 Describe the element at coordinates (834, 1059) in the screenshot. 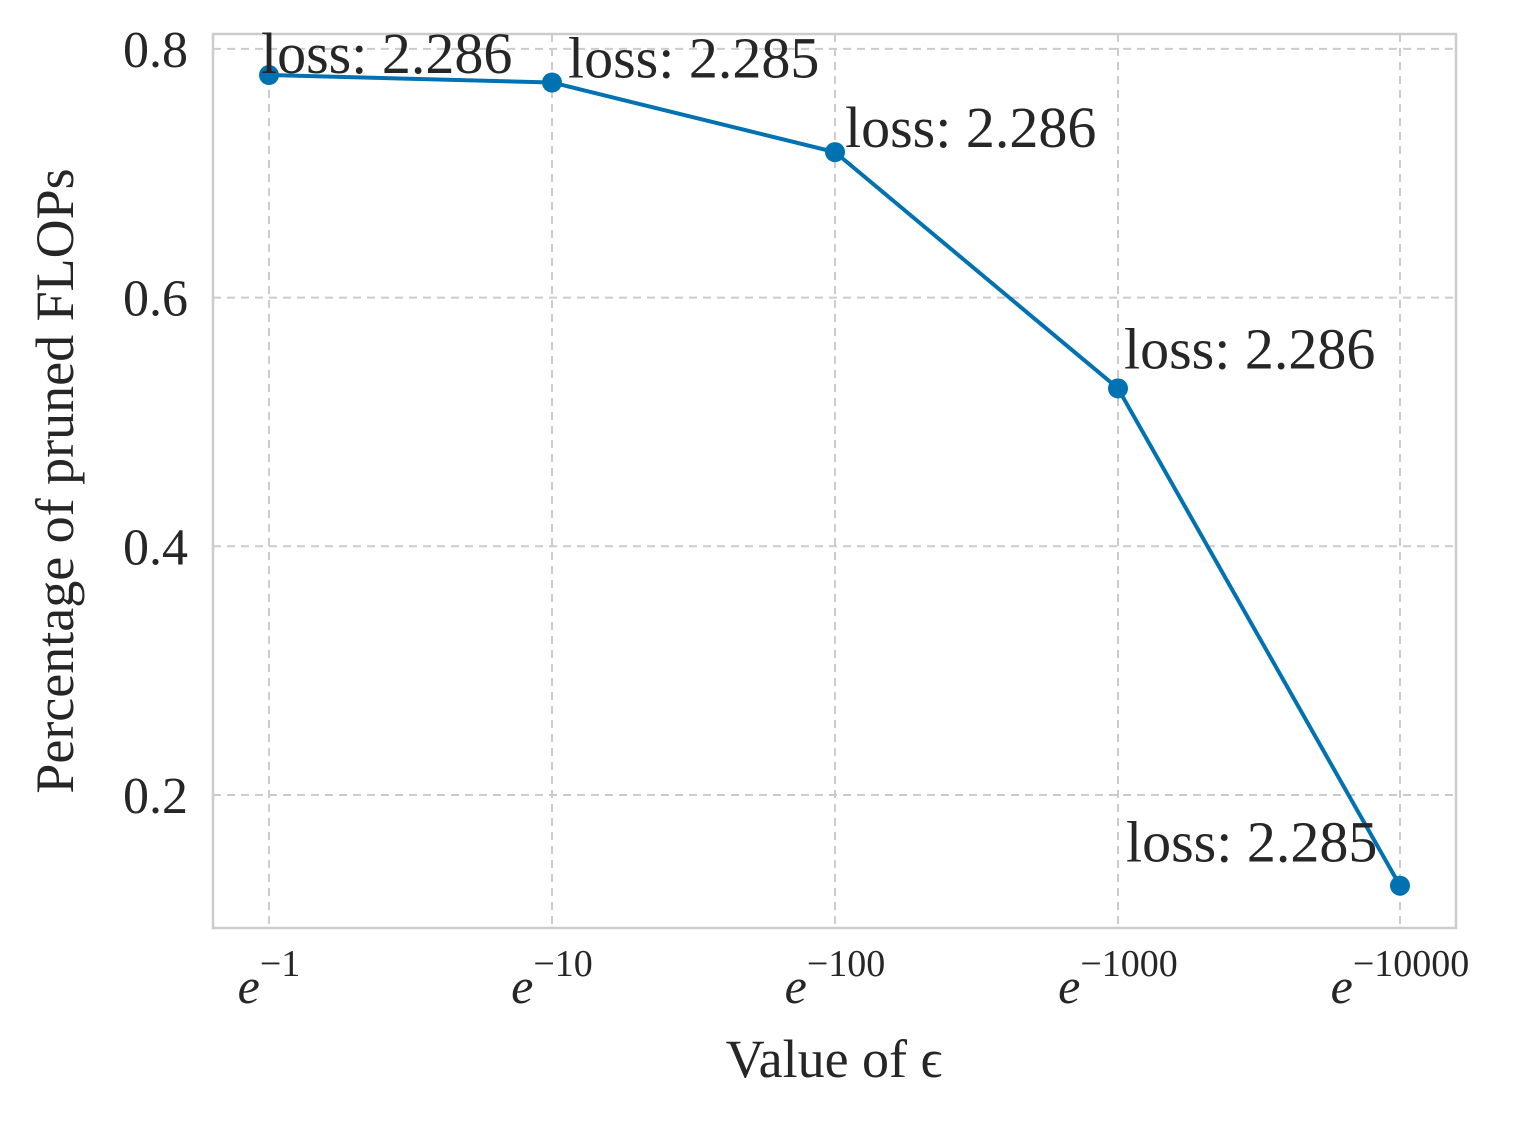

I see `x-axis-label: Value of ϵ` at that location.